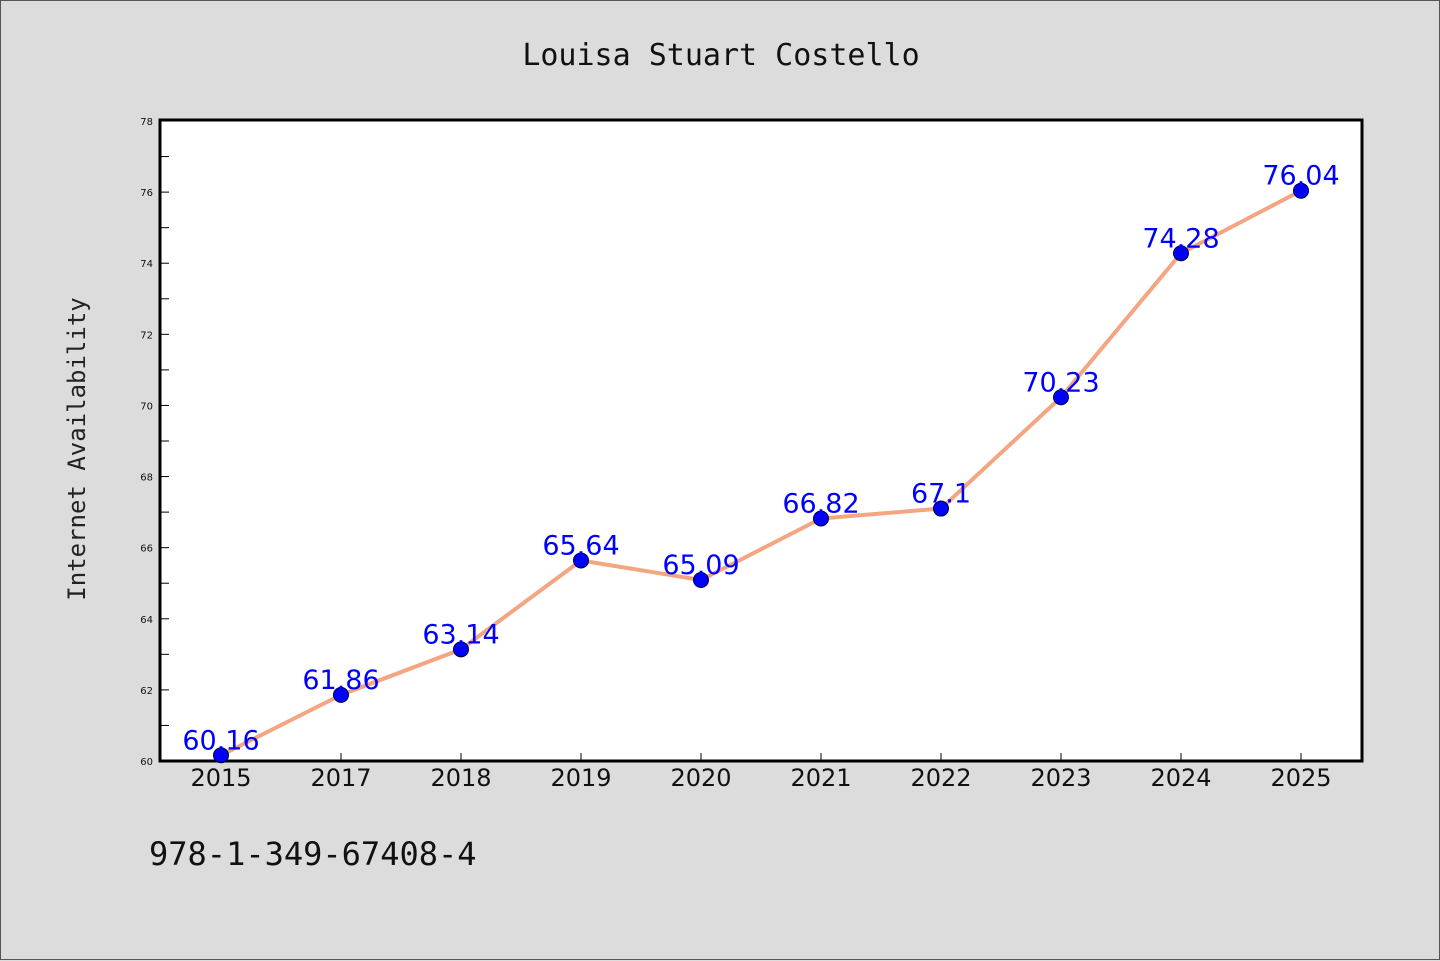  Describe the element at coordinates (146, 691) in the screenshot. I see `y-tick-label: 62` at that location.